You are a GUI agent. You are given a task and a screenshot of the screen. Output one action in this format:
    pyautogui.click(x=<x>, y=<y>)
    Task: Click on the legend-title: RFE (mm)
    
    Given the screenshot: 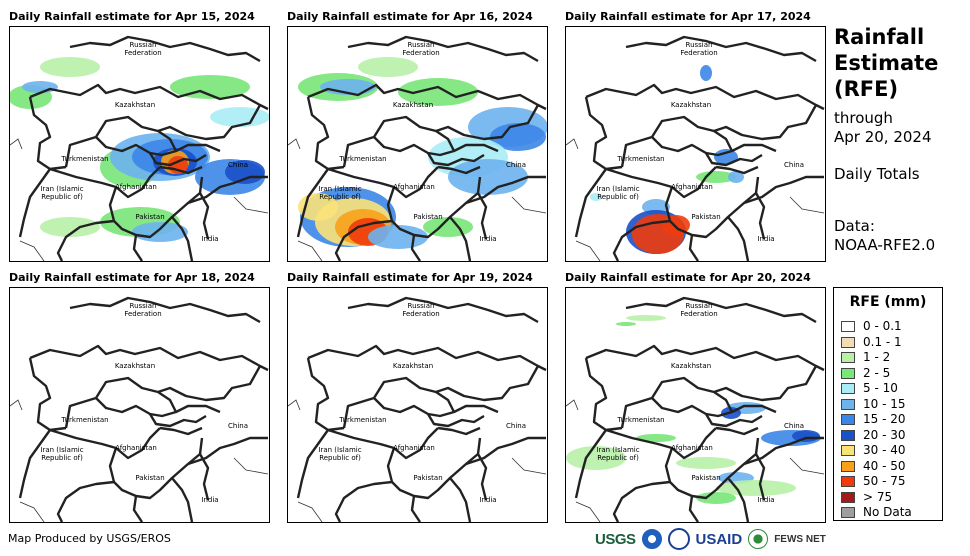 What is the action you would take?
    pyautogui.click(x=888, y=302)
    